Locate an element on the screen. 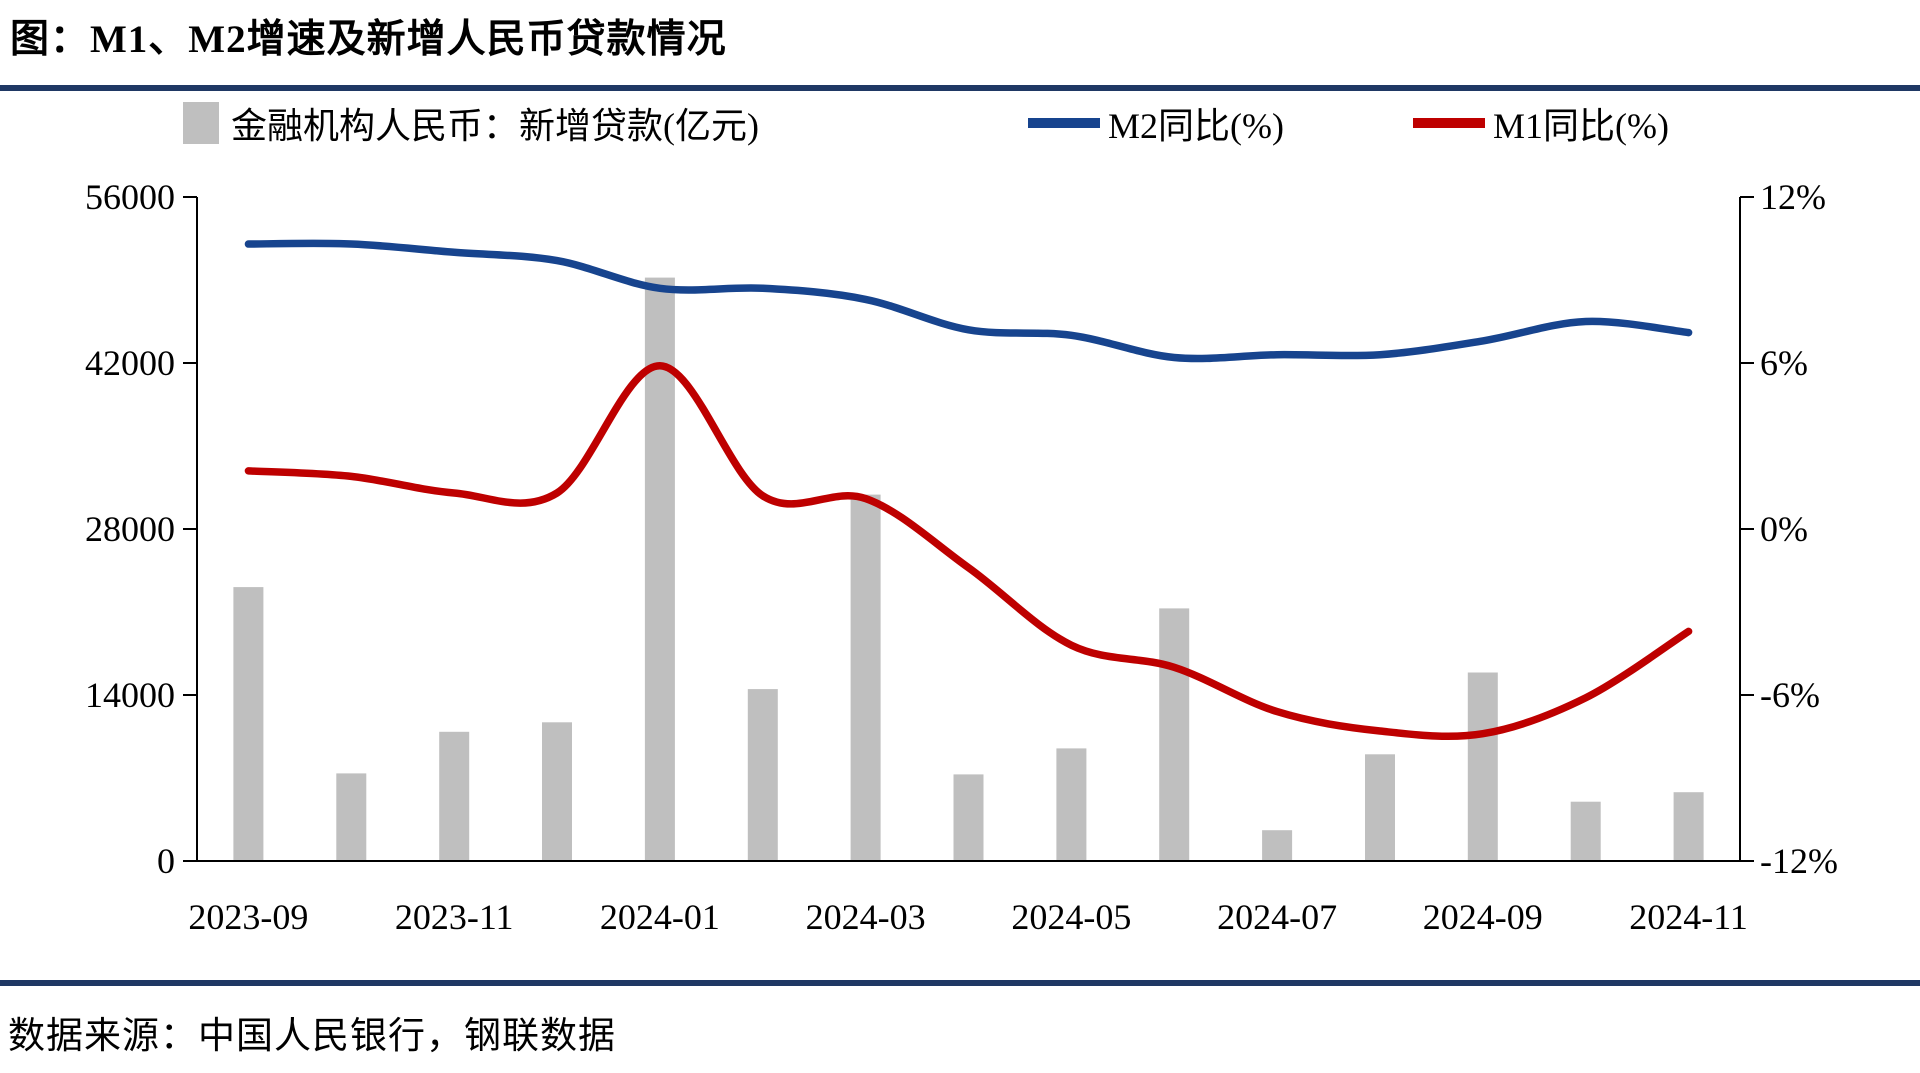  legend-item-m1: M1同比(%) is located at coordinates (1541, 123).